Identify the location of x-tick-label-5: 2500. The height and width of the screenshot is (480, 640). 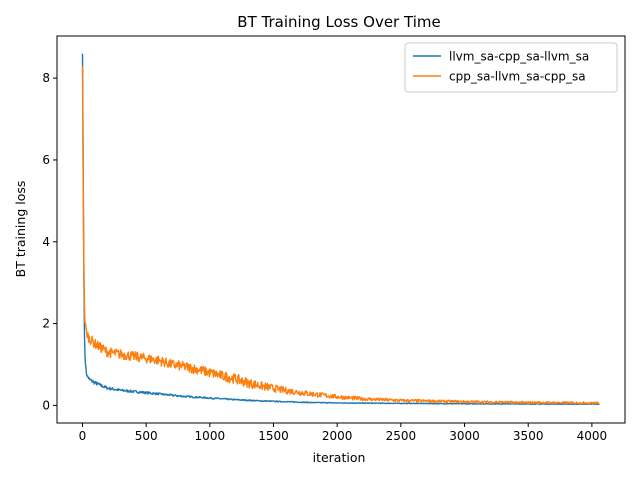
(401, 436).